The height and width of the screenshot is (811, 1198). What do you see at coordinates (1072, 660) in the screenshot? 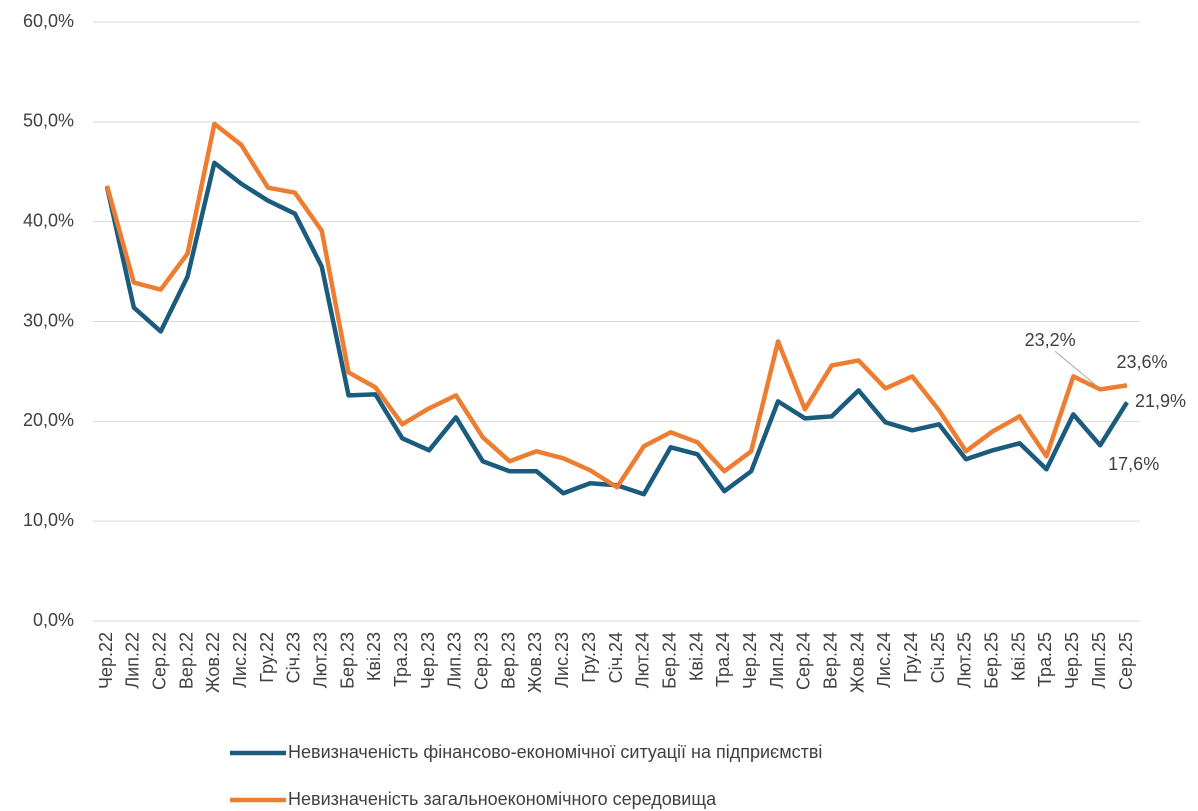
I see `x-tick-label: Чер.25` at bounding box center [1072, 660].